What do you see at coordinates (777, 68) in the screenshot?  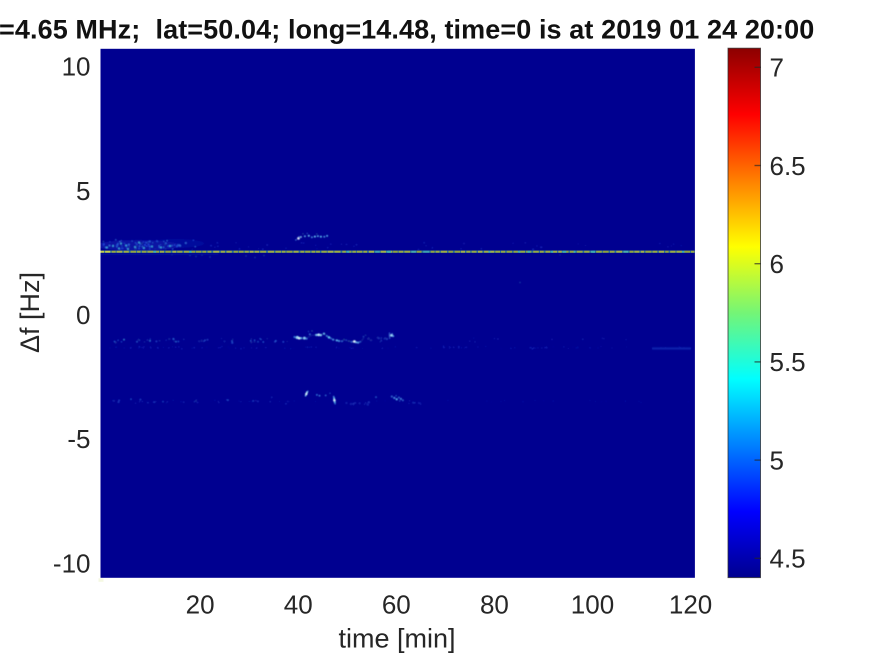 I see `svg-text: 7` at bounding box center [777, 68].